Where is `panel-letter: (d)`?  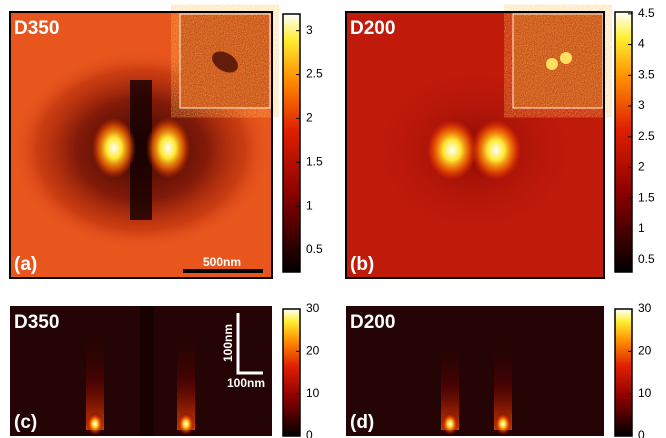
panel-letter: (d) is located at coordinates (362, 422).